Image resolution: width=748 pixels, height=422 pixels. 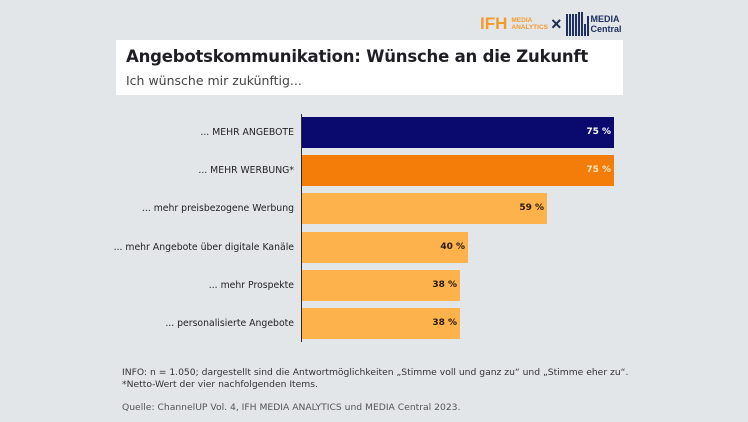 I want to click on bar-row: ... mehr Prospekte 38 %, so click(x=374, y=285).